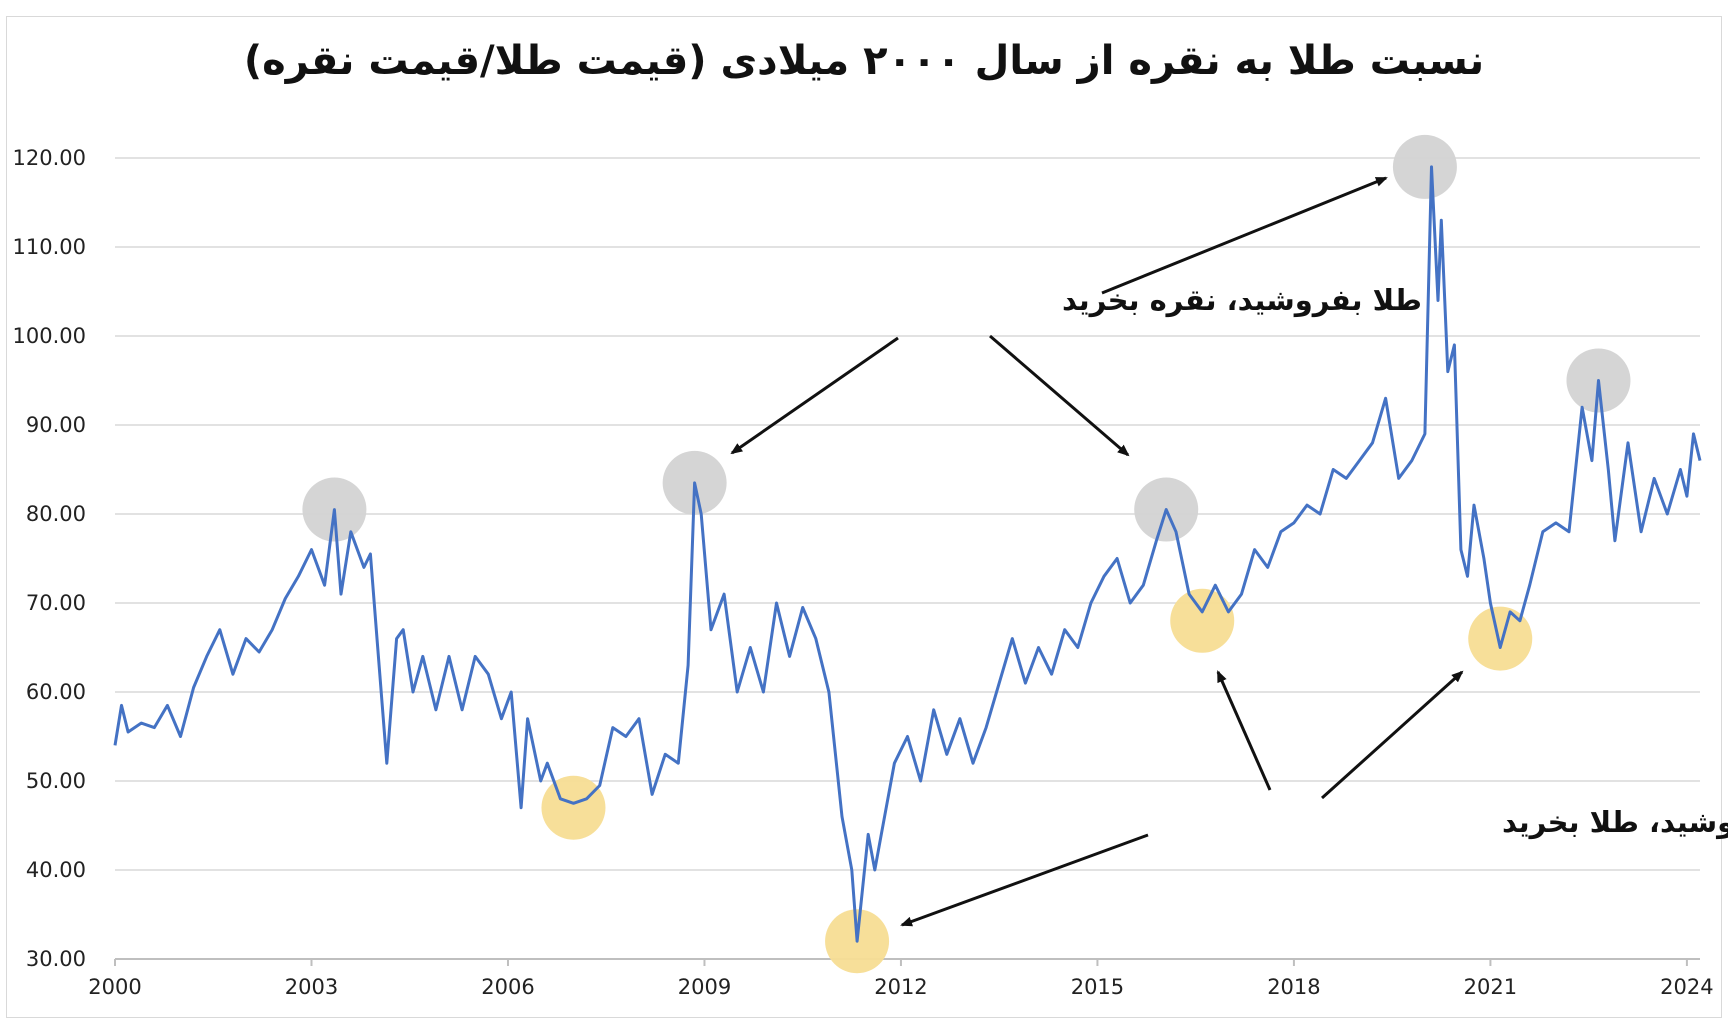 The height and width of the screenshot is (1025, 1728). Describe the element at coordinates (56, 603) in the screenshot. I see `y-tick-label: 70.00` at that location.